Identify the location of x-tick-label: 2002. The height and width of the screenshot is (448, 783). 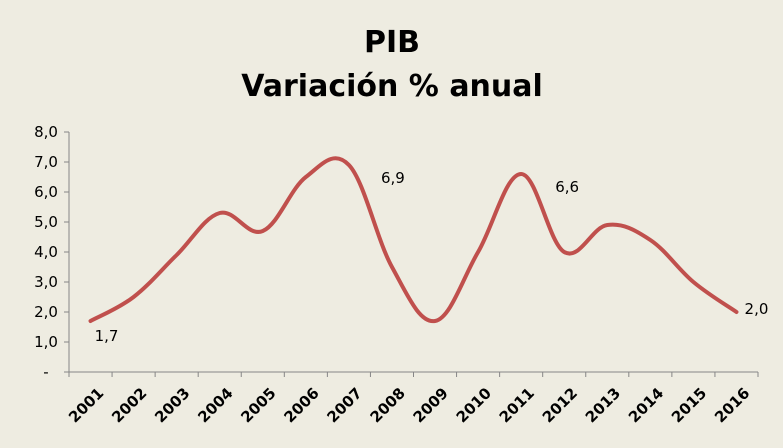
(129, 405).